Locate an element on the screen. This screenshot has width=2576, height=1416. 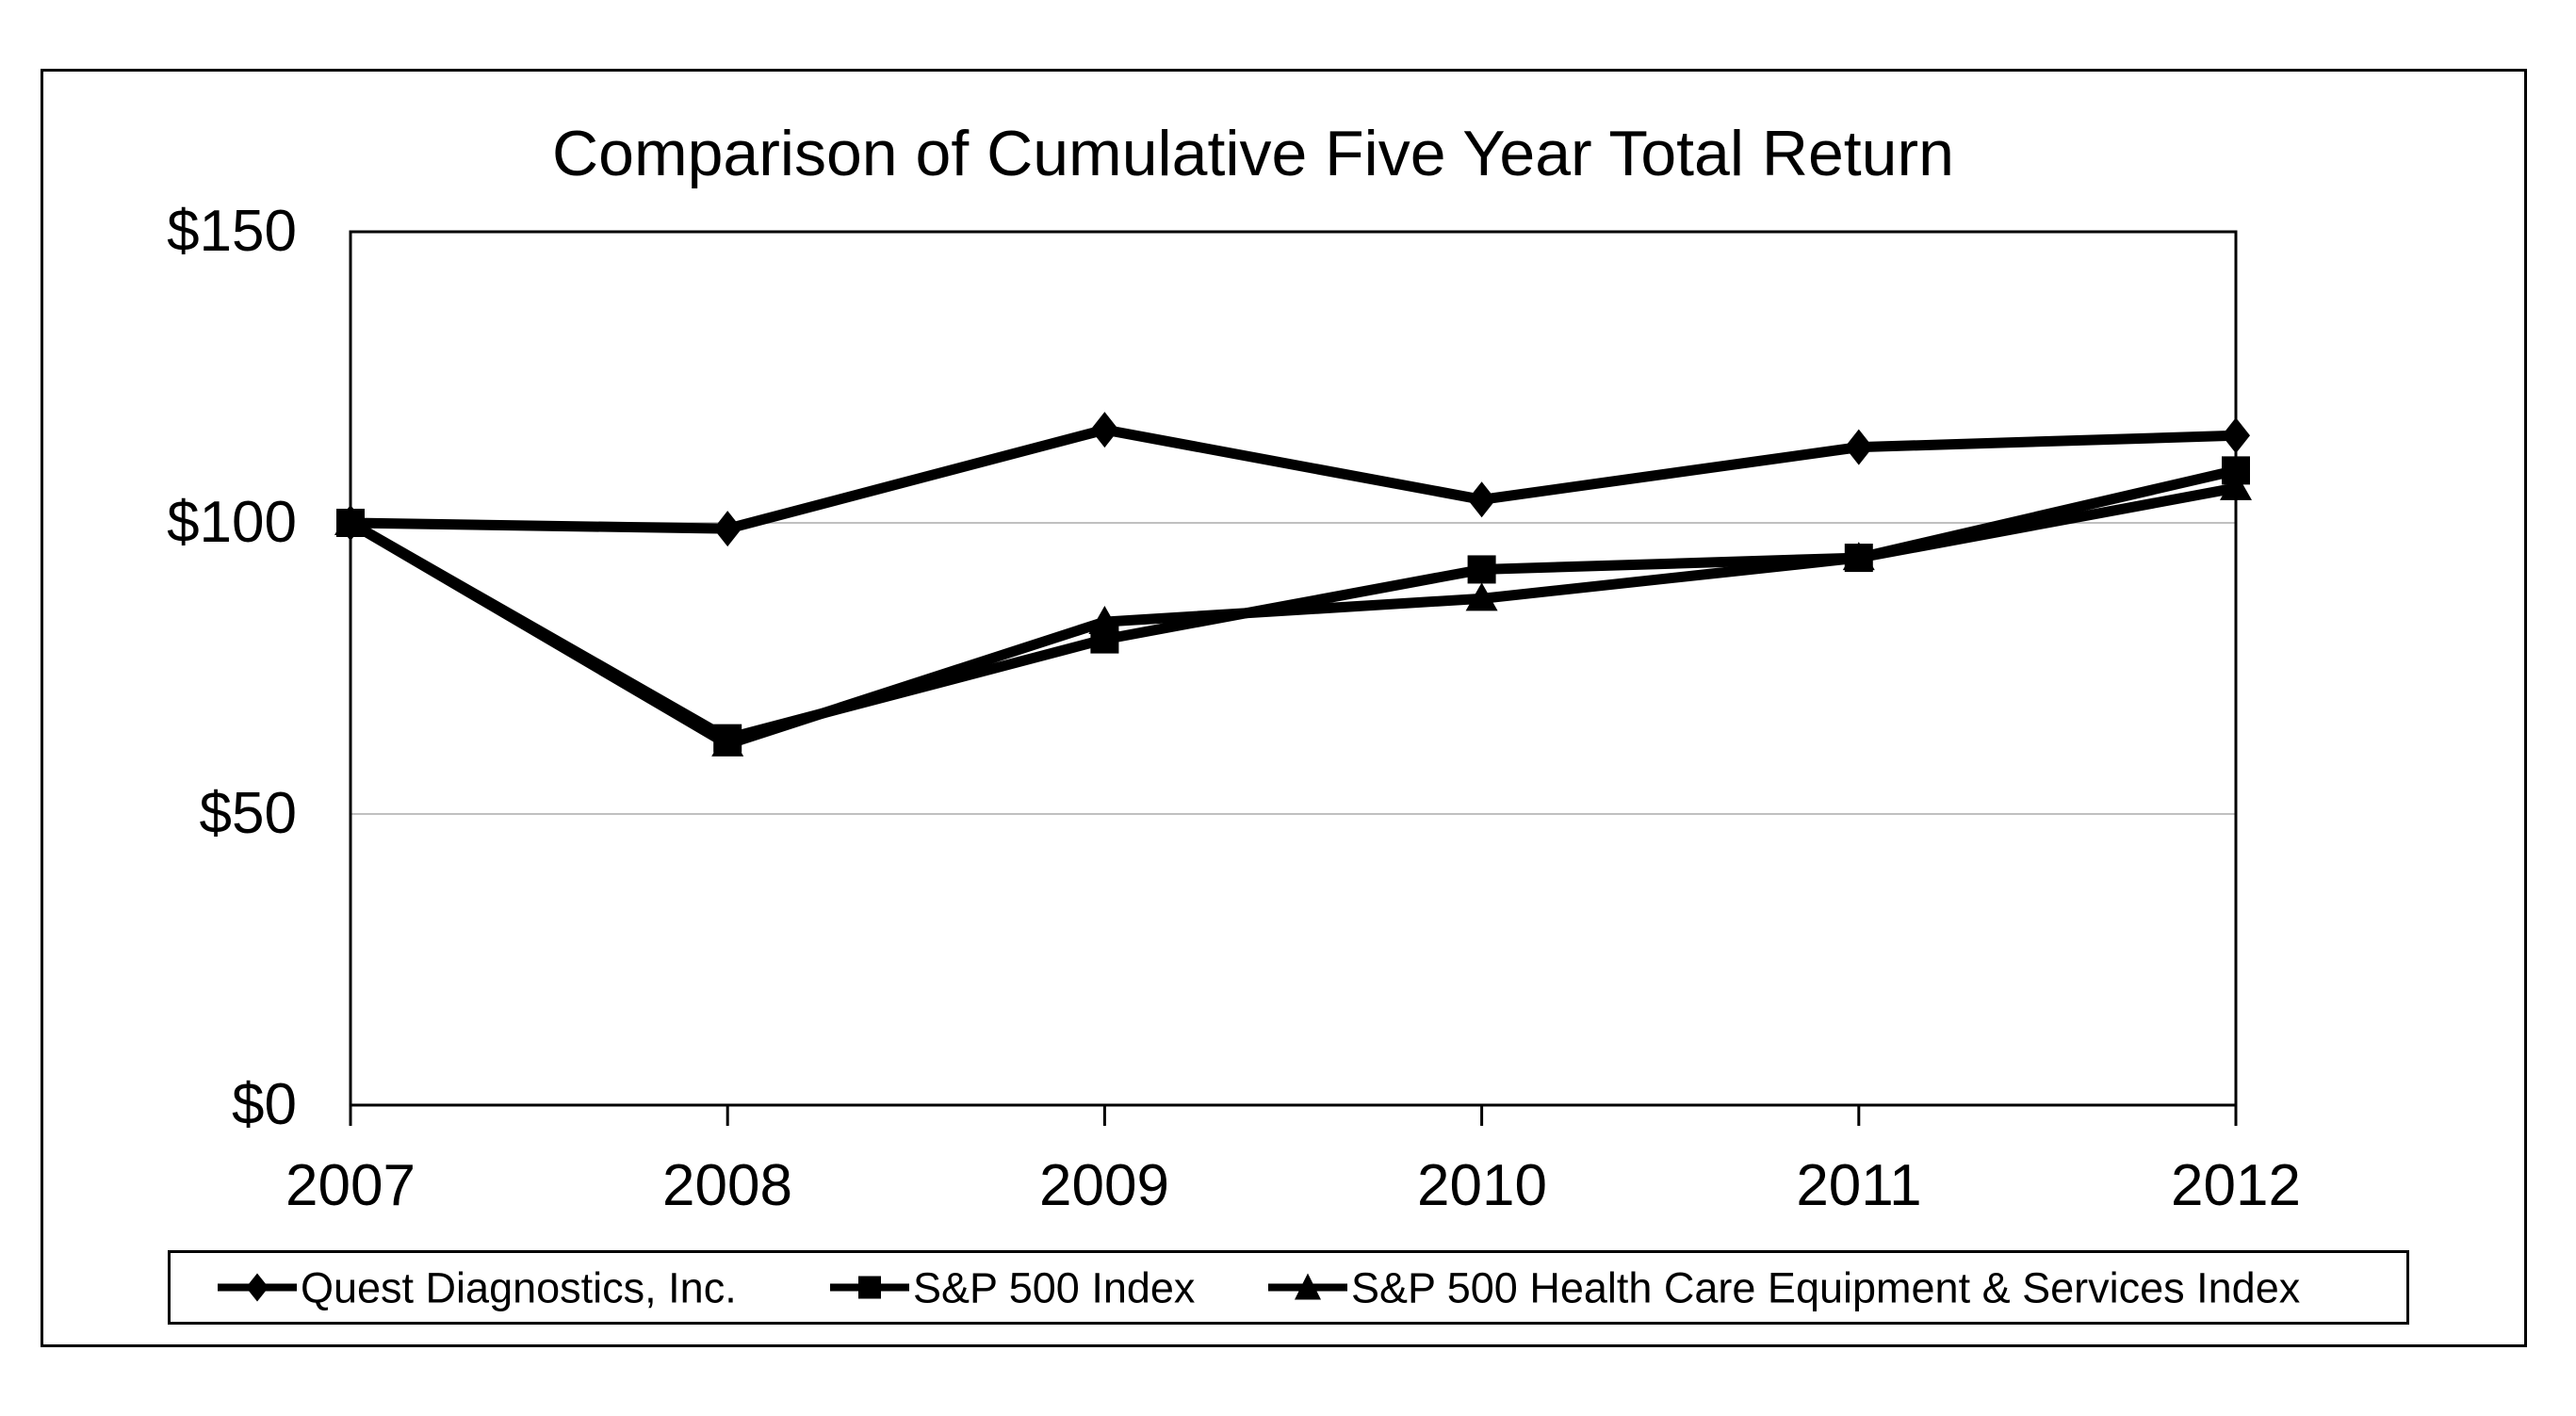
legend-item-sp500: S&P 500 Index is located at coordinates (1012, 1287).